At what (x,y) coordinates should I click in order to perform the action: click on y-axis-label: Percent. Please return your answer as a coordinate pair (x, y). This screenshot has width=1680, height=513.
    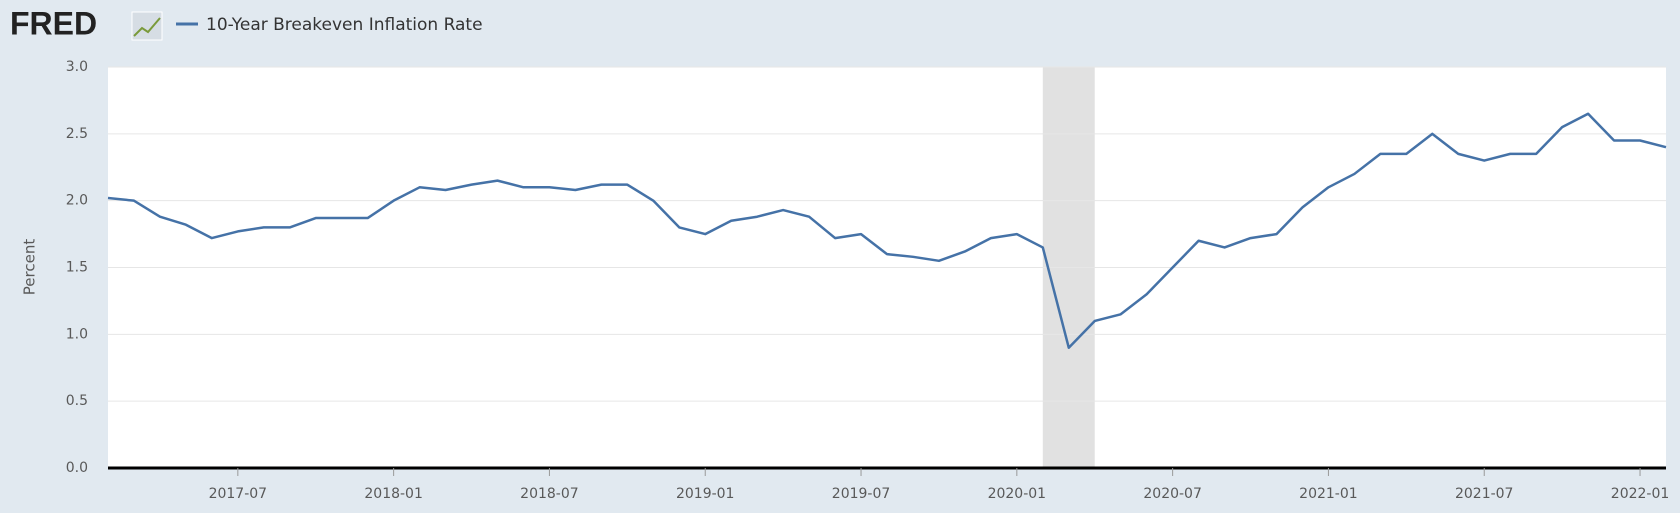
    Looking at the image, I should click on (30, 267).